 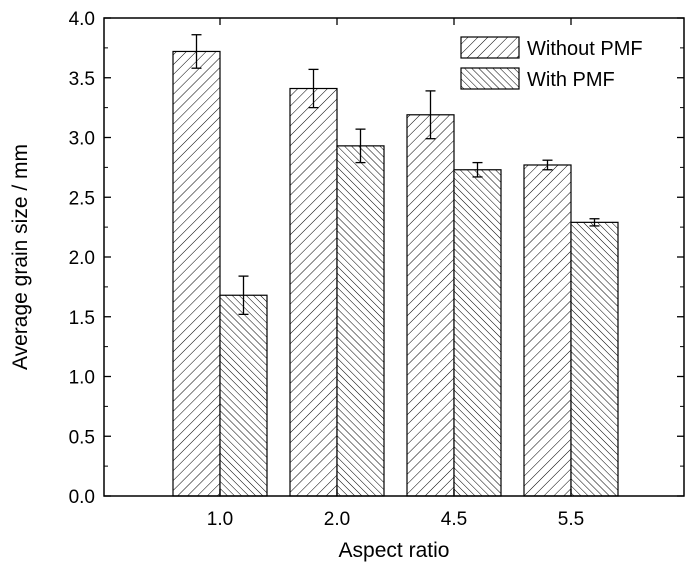 I want to click on y-tick-label: 3.5, so click(x=82, y=79).